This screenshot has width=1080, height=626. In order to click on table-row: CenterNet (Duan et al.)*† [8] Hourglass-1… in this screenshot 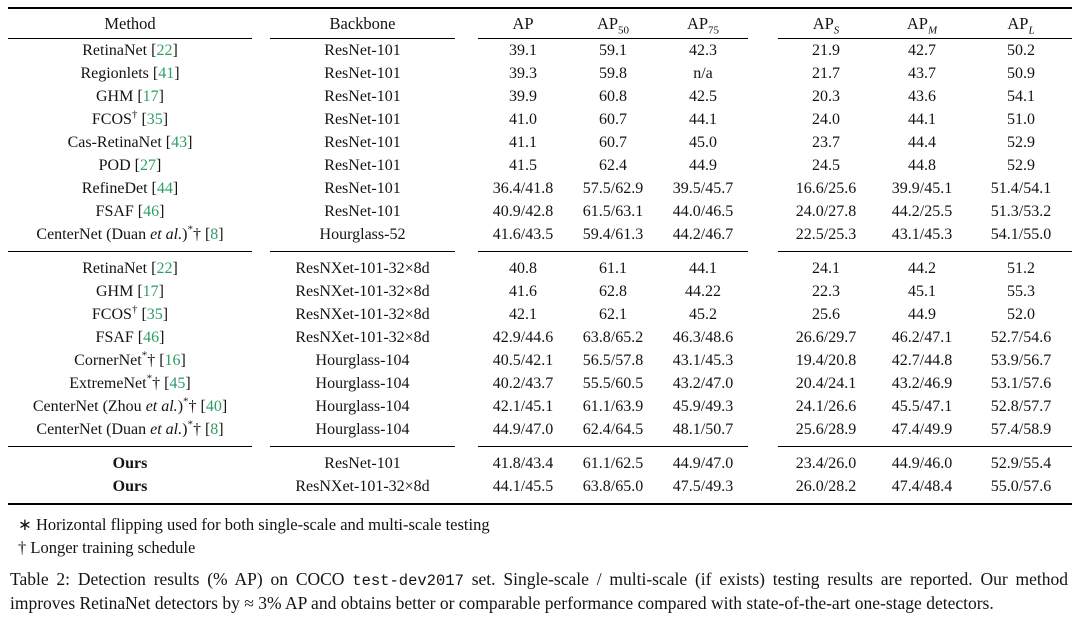, I will do `click(540, 432)`.